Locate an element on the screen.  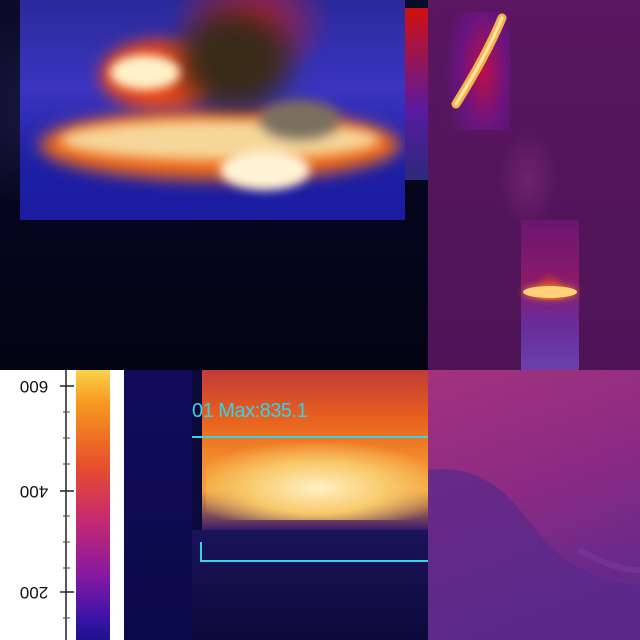
inset-thermal-strip is located at coordinates (416, 94).